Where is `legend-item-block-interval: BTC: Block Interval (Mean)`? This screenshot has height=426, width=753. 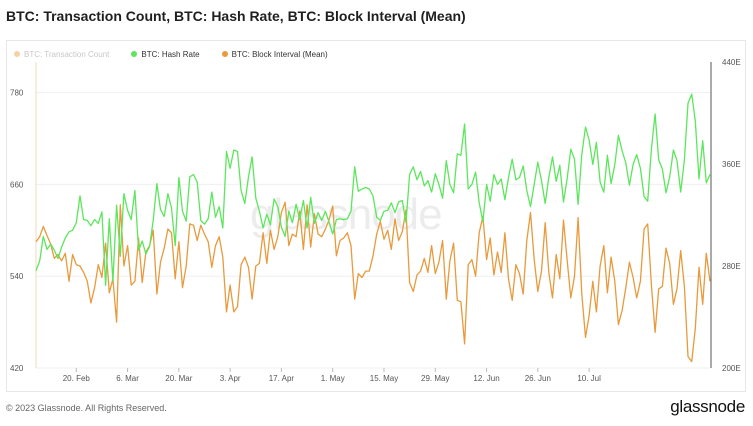 legend-item-block-interval: BTC: Block Interval (Mean) is located at coordinates (274, 54).